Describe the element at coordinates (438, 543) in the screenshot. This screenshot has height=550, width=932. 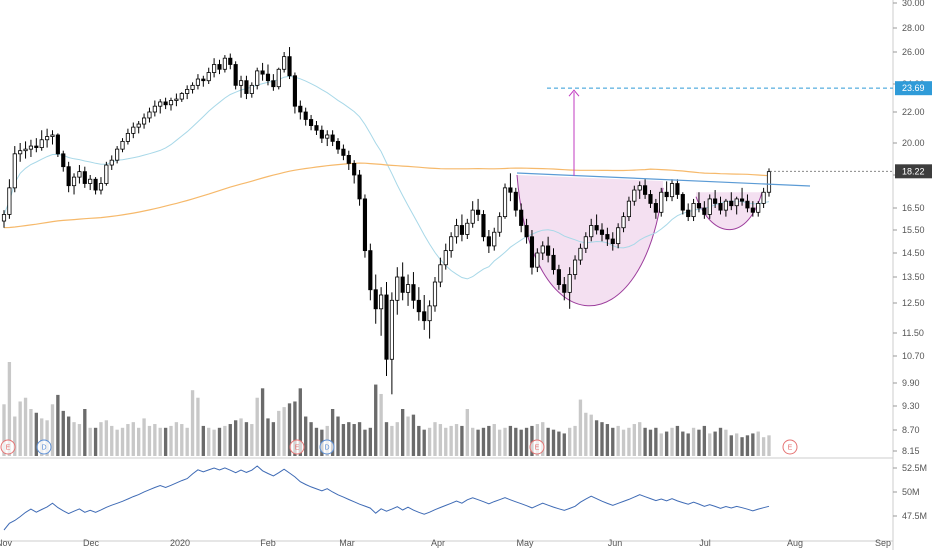
I see `time-tick-label: Apr` at that location.